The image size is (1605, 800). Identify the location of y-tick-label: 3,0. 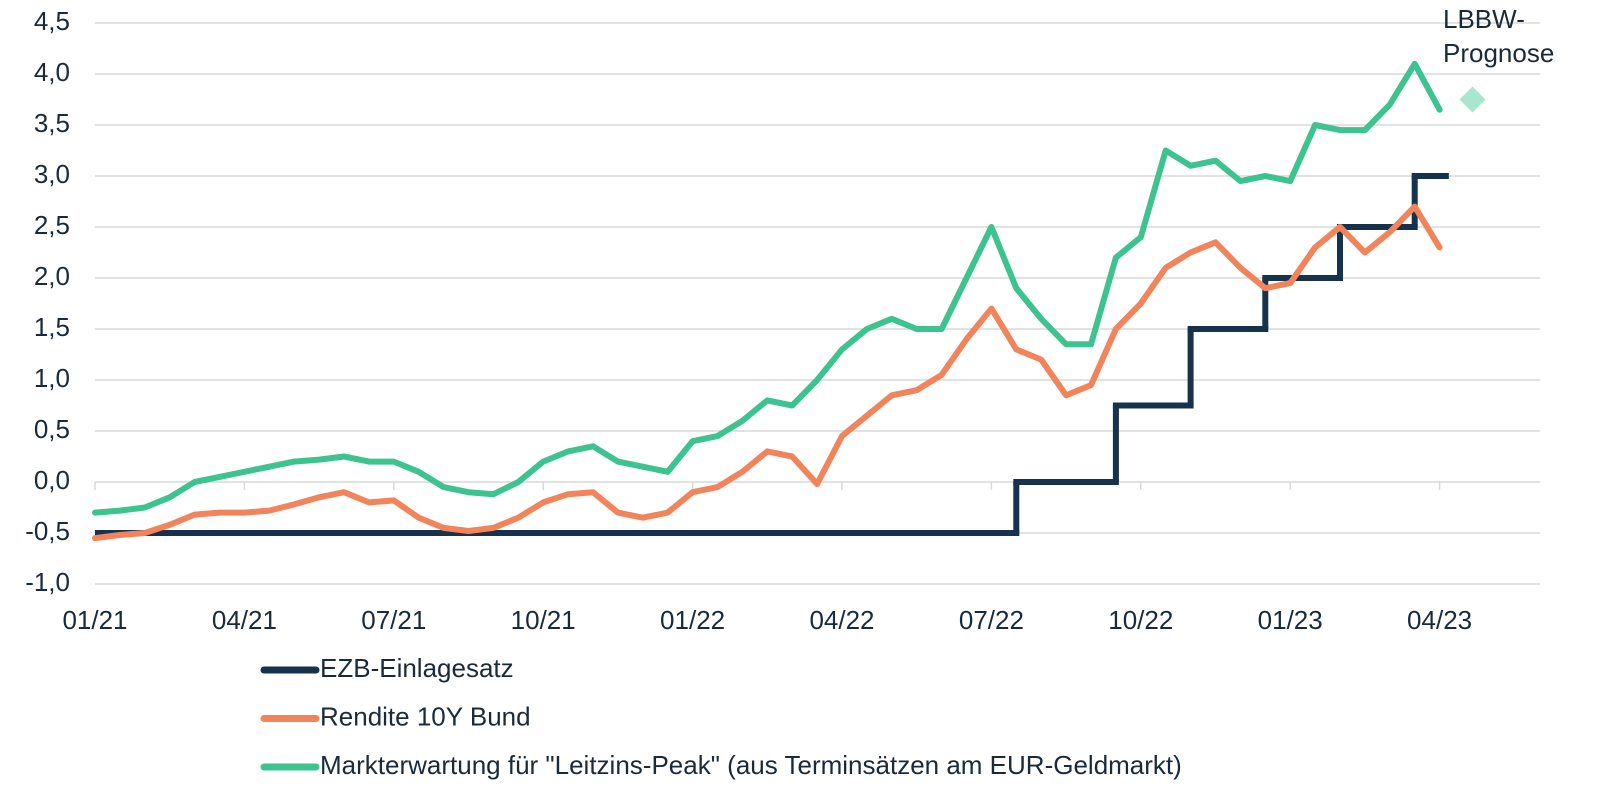
(52, 174).